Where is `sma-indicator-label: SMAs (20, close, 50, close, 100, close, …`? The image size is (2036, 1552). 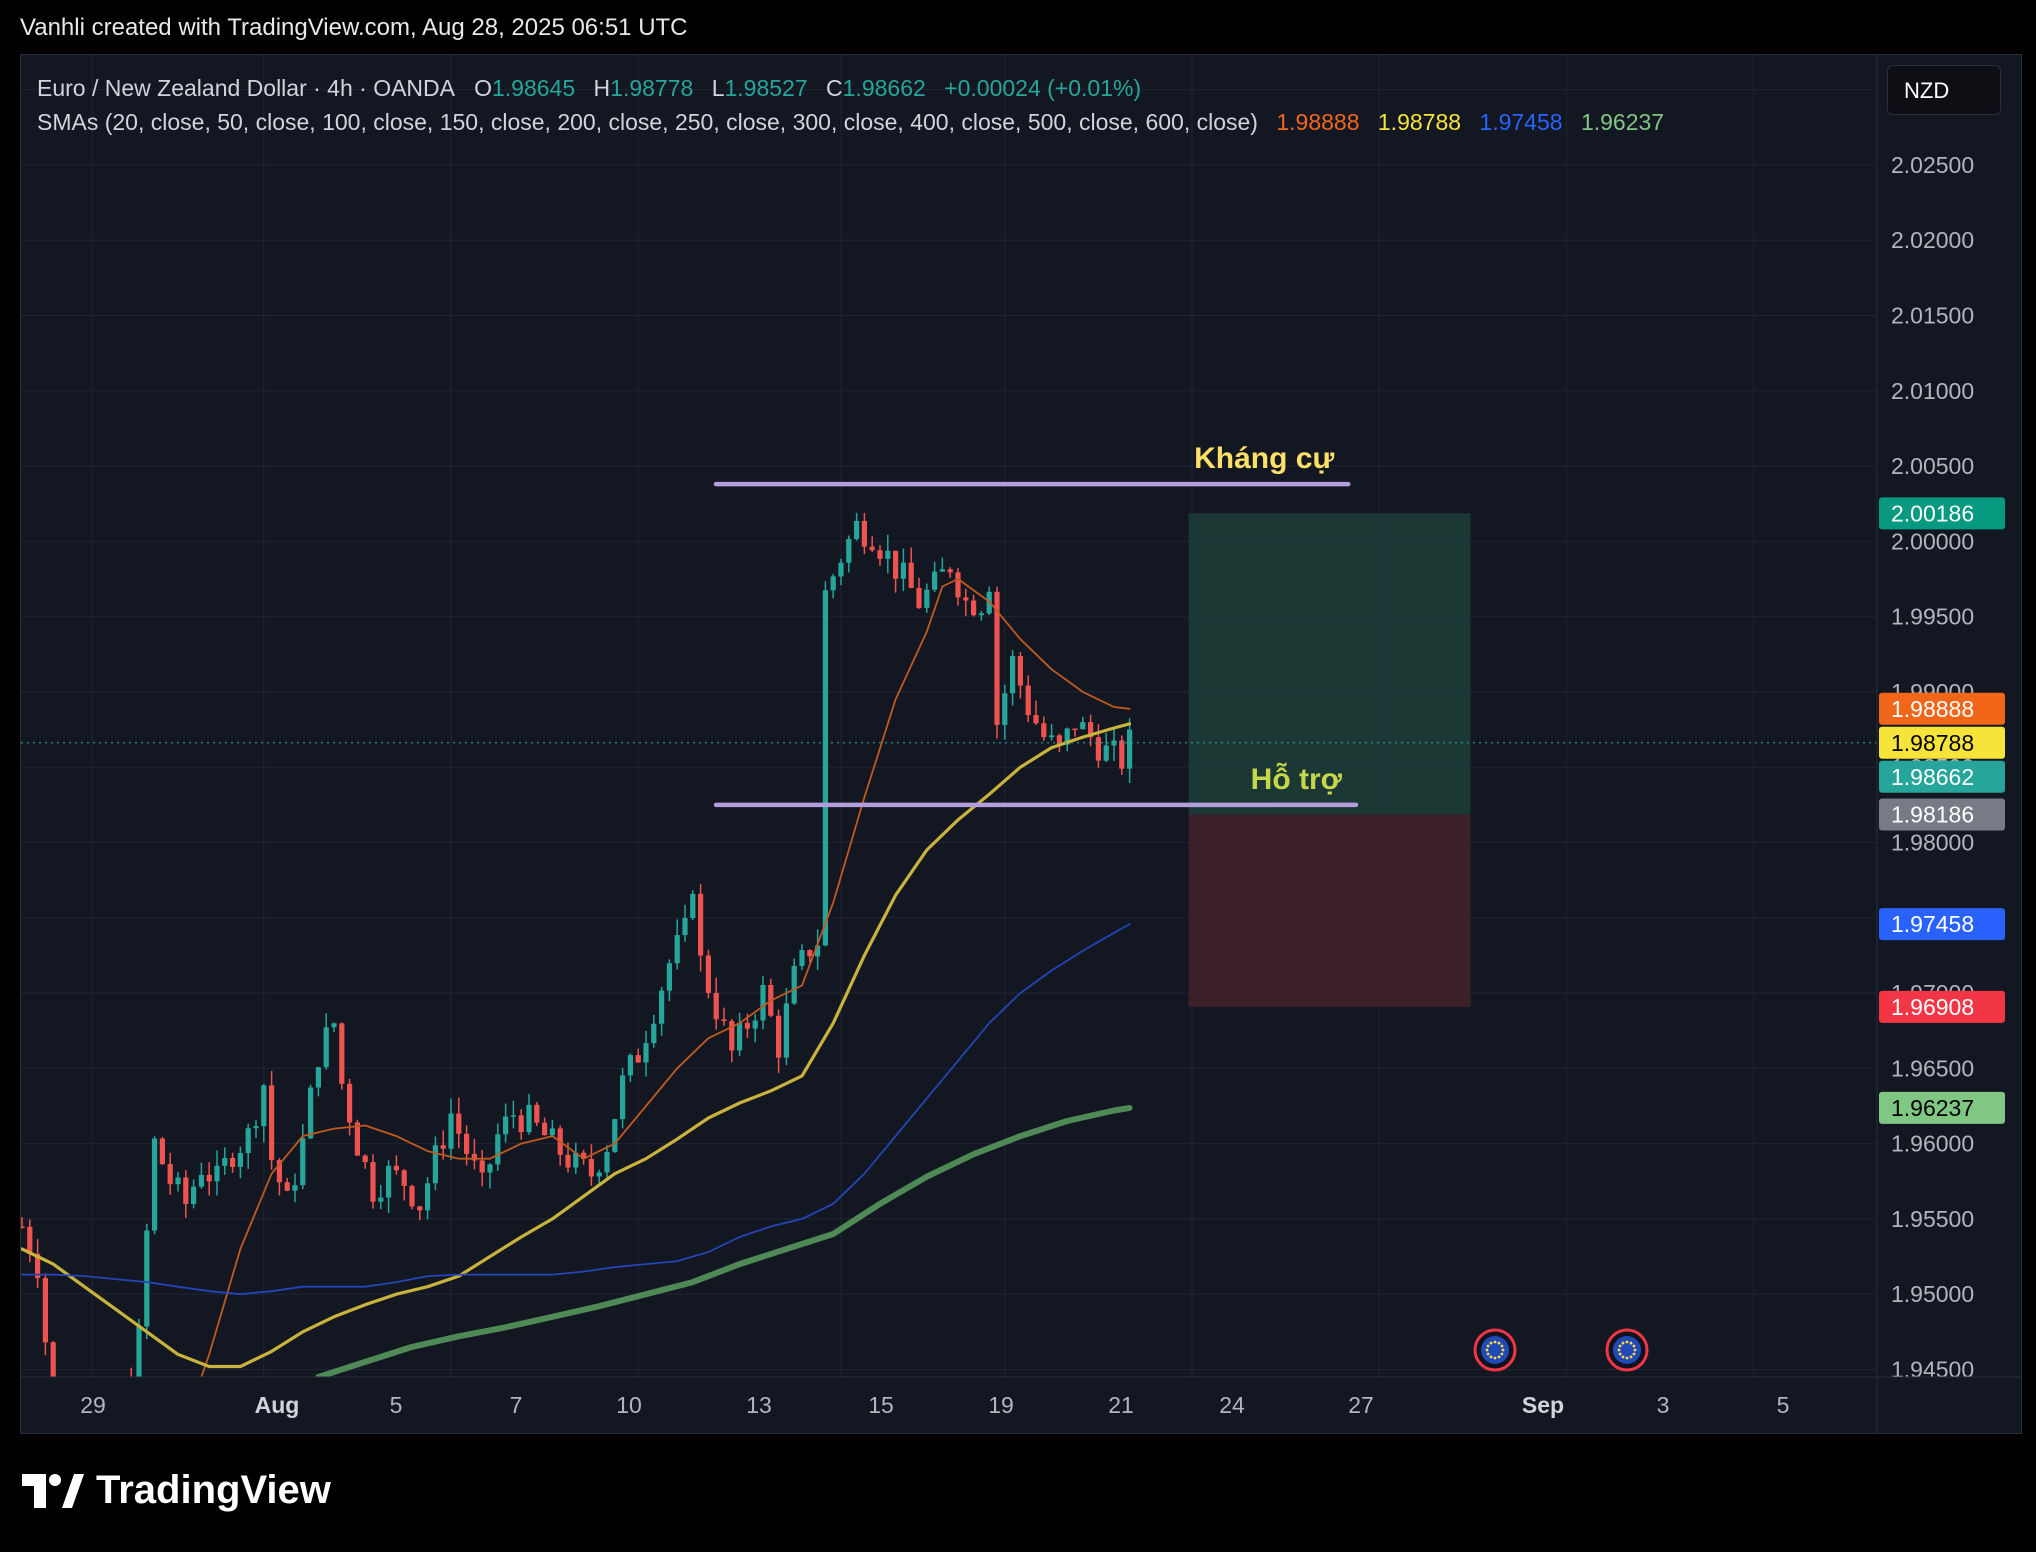
sma-indicator-label: SMAs (20, close, 50, close, 100, close, … is located at coordinates (647, 122).